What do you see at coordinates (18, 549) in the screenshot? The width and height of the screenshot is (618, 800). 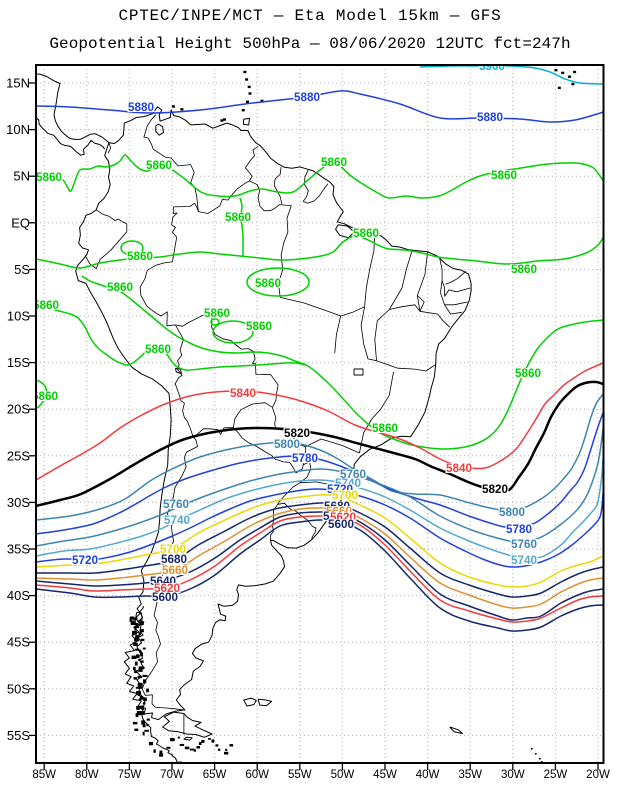 I see `svg-text: 35S` at bounding box center [18, 549].